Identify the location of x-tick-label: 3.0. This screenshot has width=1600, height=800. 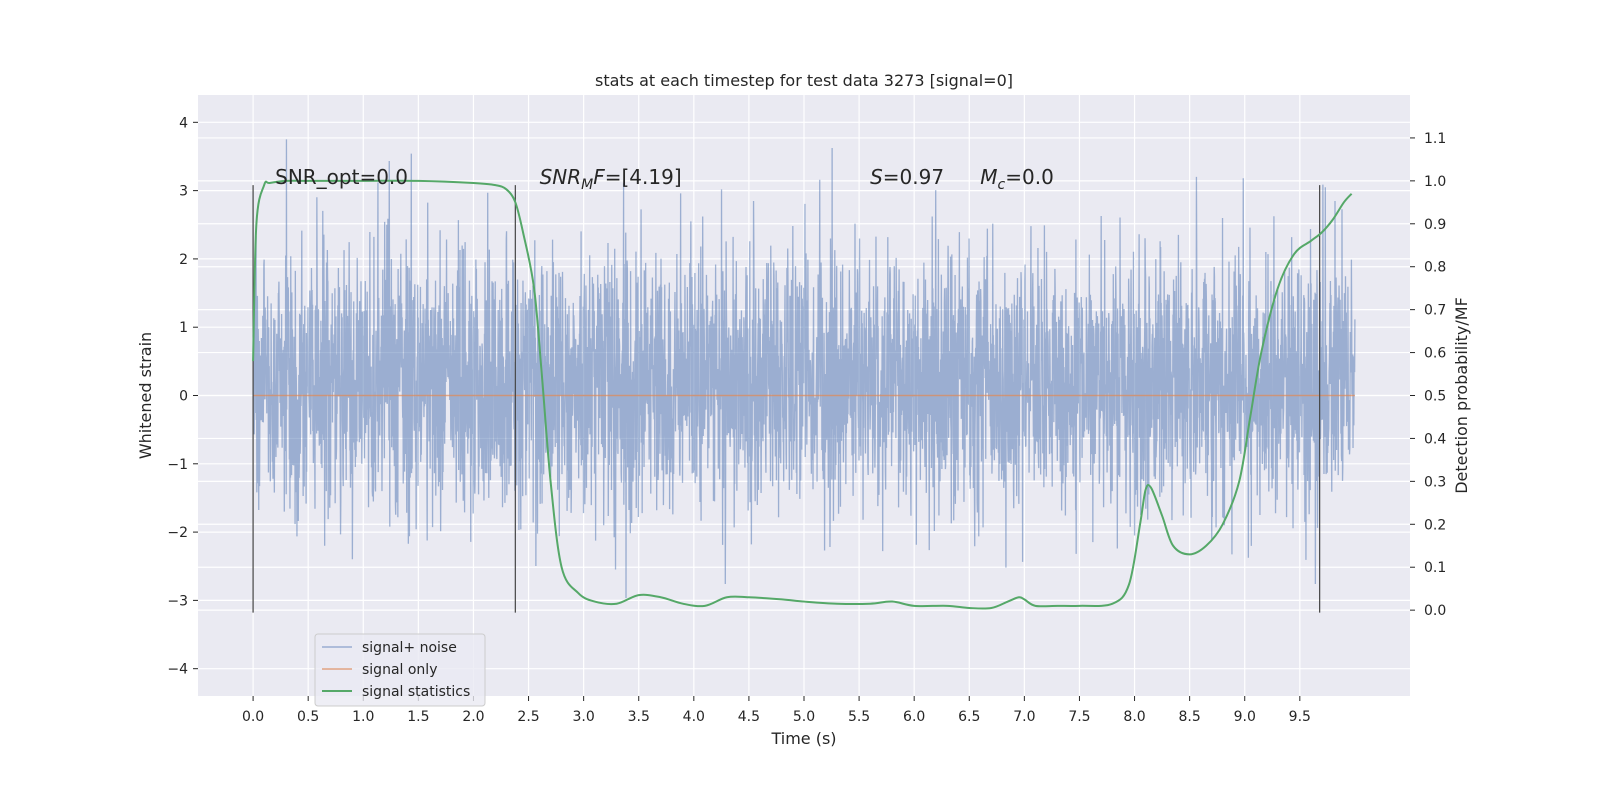
(584, 717).